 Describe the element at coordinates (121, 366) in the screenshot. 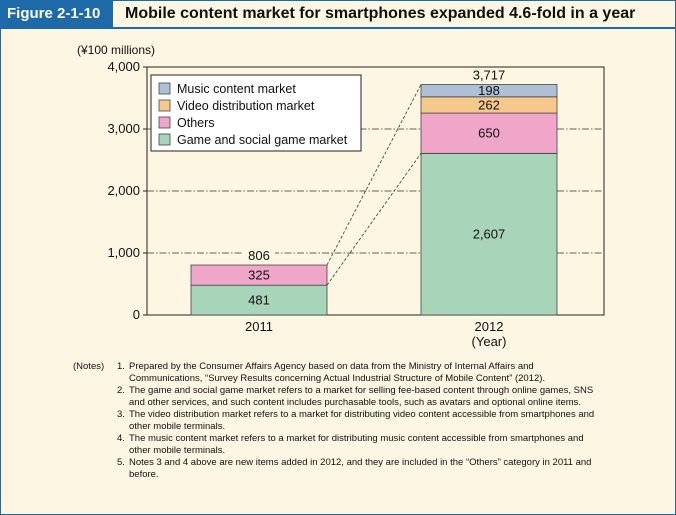

I see `note-number: 1.` at that location.